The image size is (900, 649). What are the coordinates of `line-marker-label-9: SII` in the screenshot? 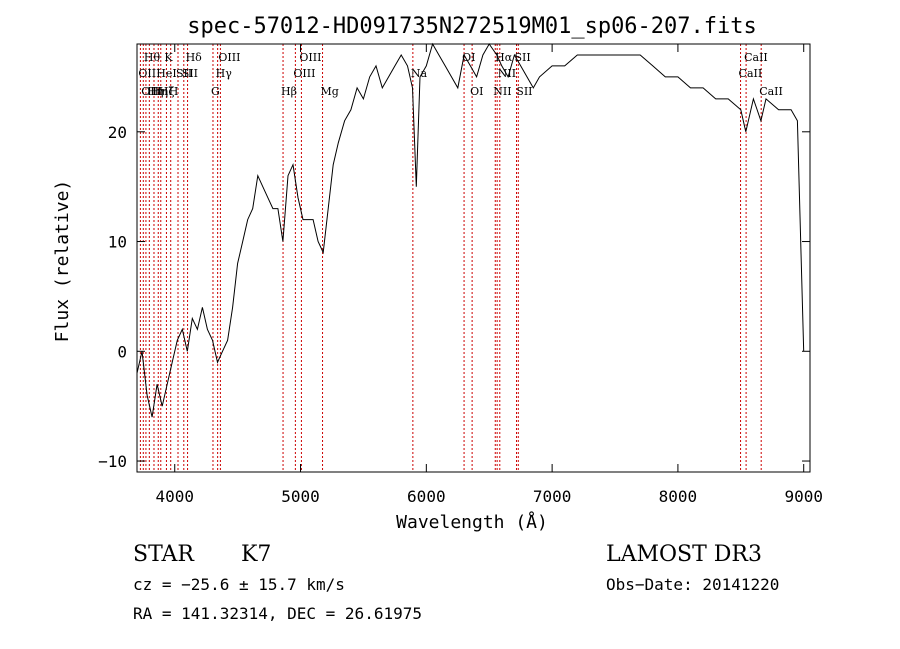 It's located at (184, 73).